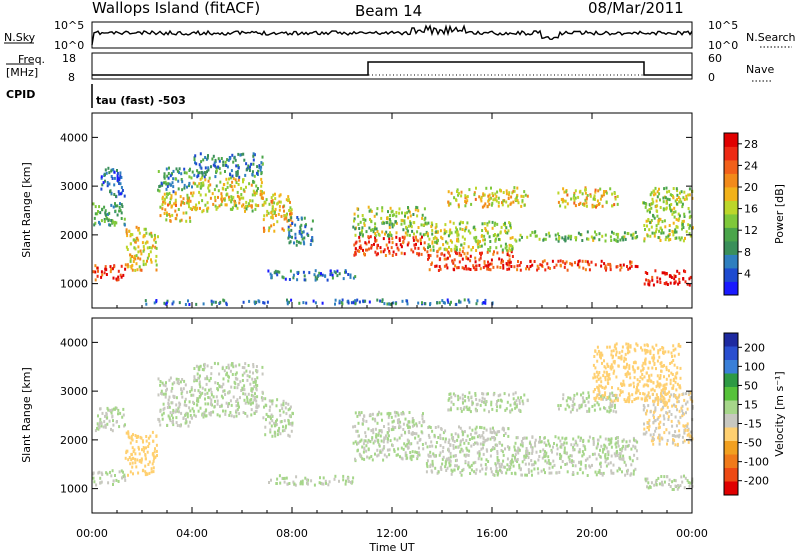 This screenshot has height=554, width=800. What do you see at coordinates (753, 443) in the screenshot?
I see `velocity-colorbar-tick-label: -50` at bounding box center [753, 443].